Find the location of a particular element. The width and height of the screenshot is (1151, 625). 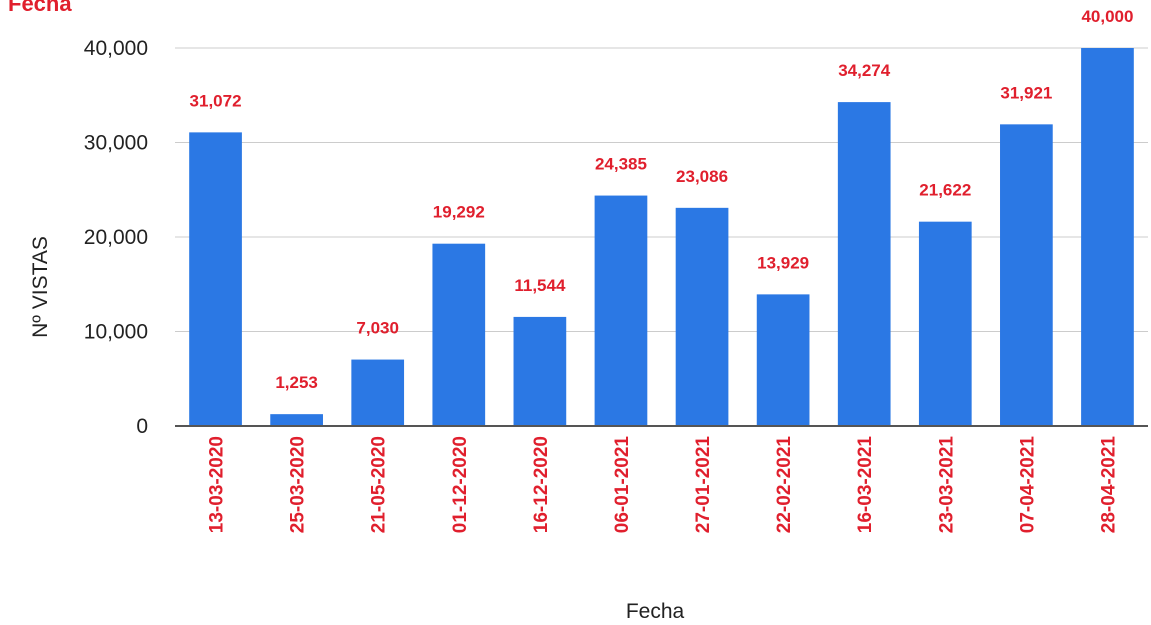

x-tick-label: 06-01-2021 is located at coordinates (622, 485).